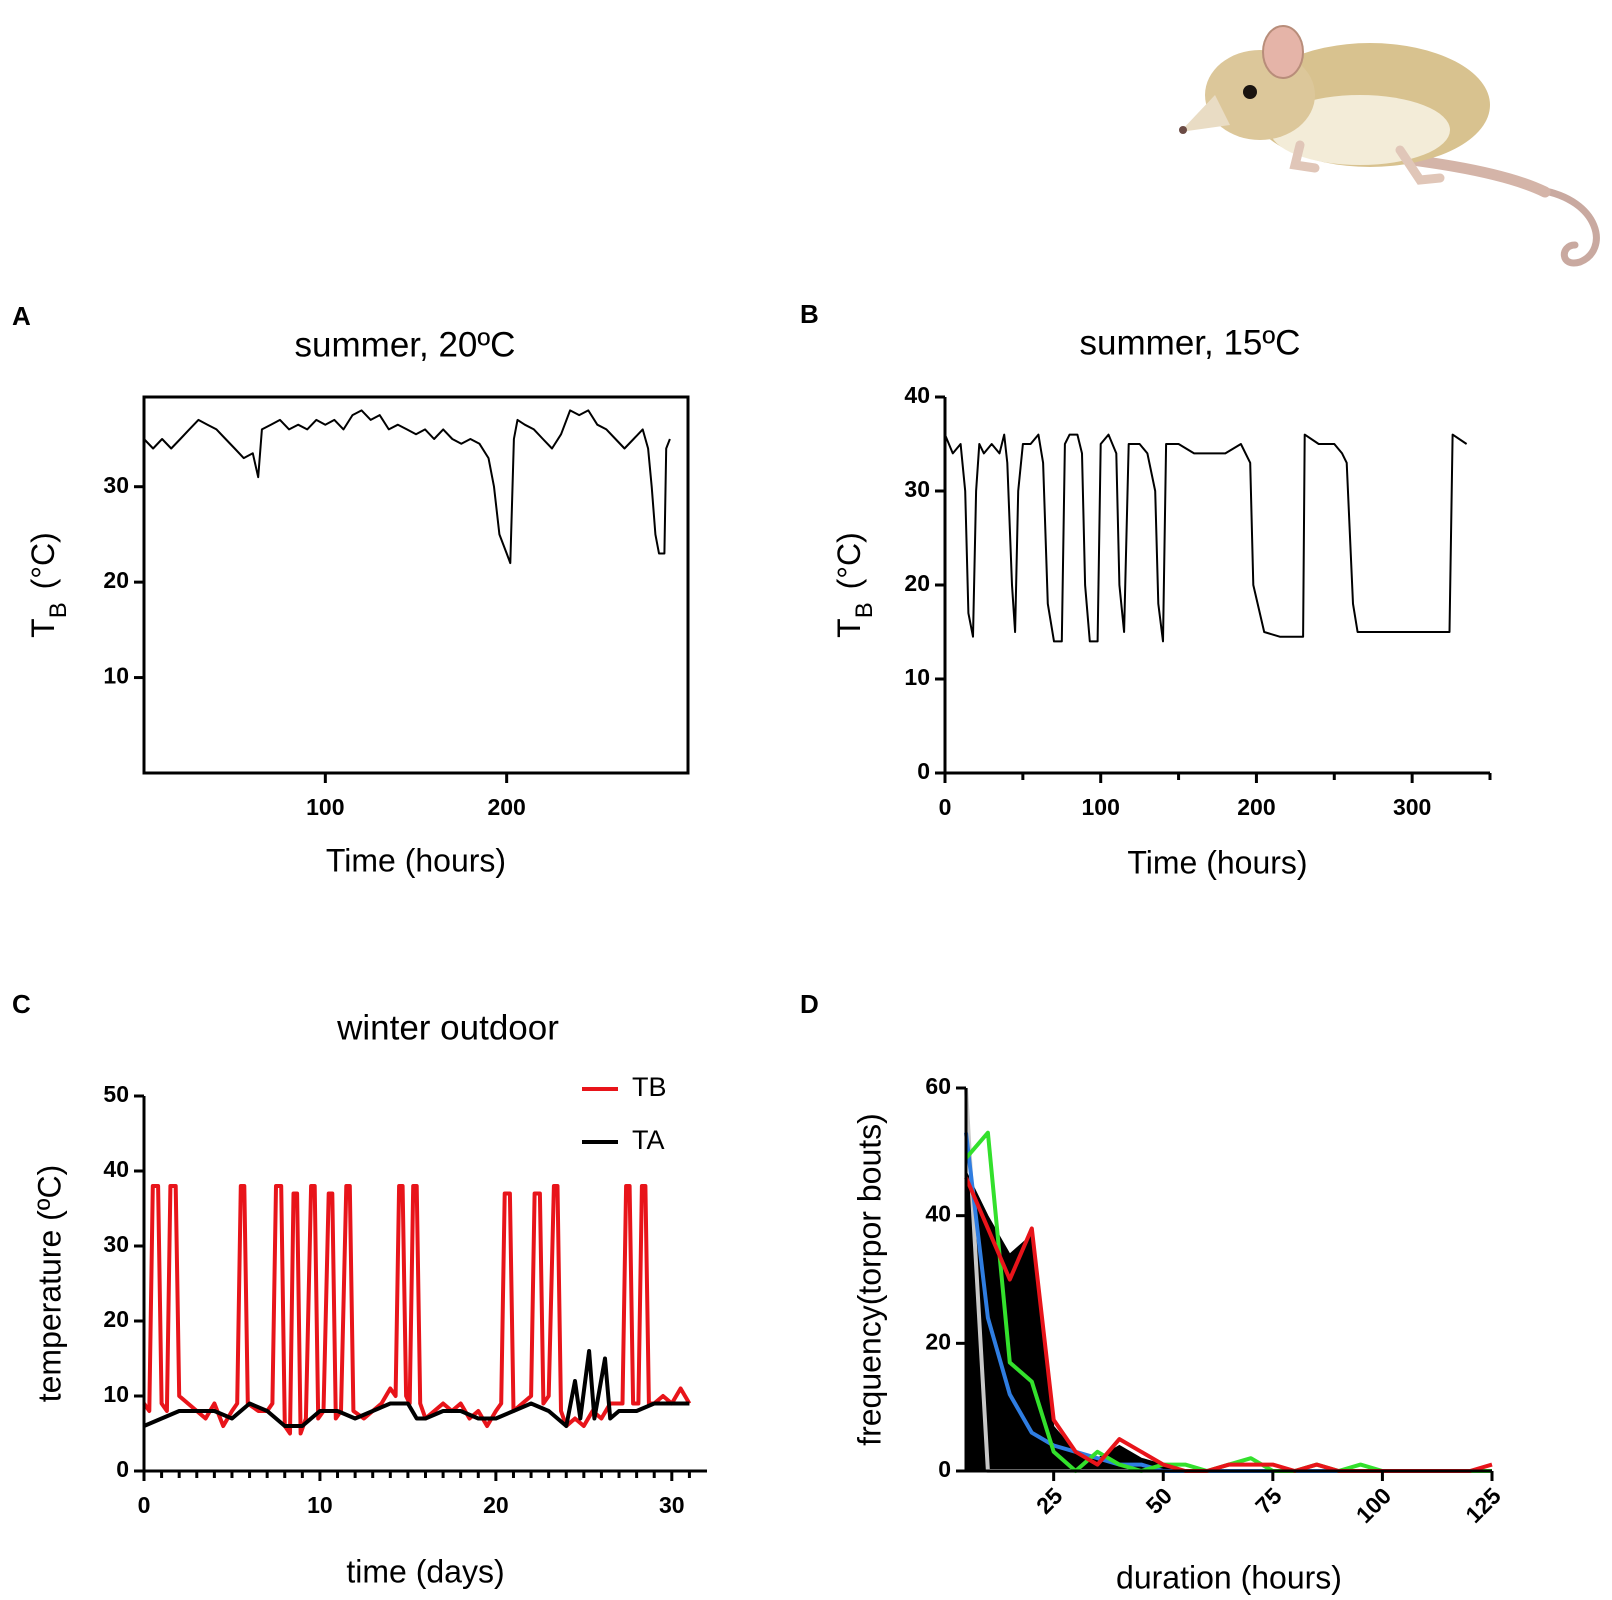 This screenshot has height=1600, width=1612. I want to click on chart-title: winter outdoor, so click(447, 1027).